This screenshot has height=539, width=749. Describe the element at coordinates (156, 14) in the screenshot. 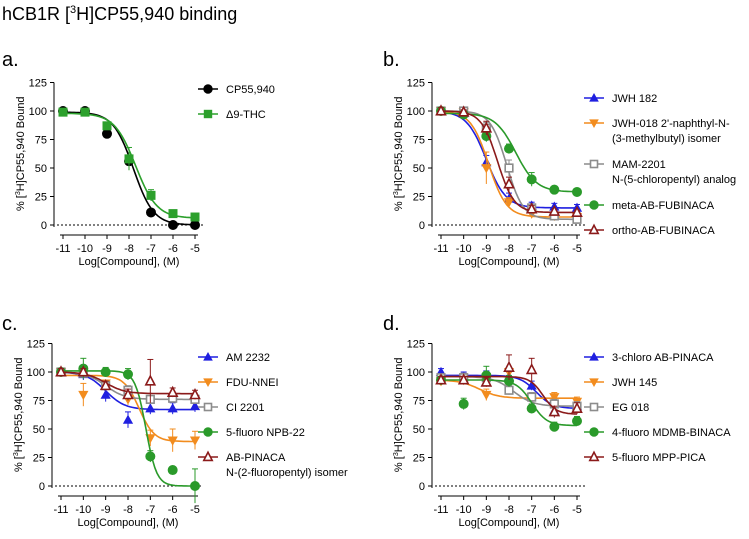

I see `figure-title-post: H]CP55,940 binding` at that location.